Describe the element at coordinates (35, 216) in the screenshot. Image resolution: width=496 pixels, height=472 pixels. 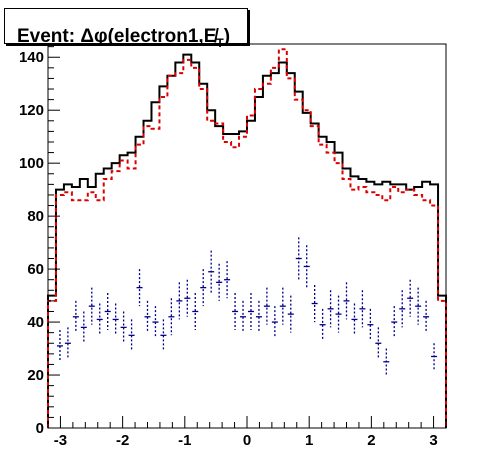
I see `y-tick-label: 80` at that location.